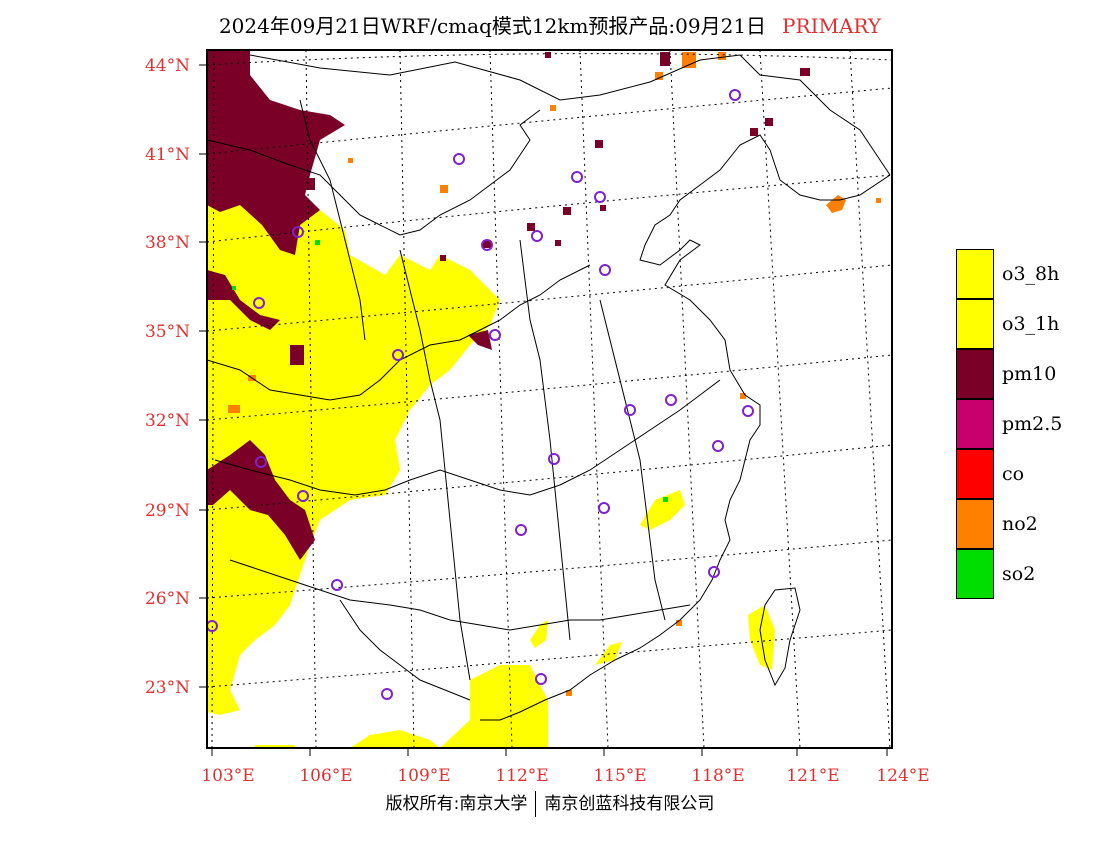  I want to click on copyright-divider, so click(536, 804).